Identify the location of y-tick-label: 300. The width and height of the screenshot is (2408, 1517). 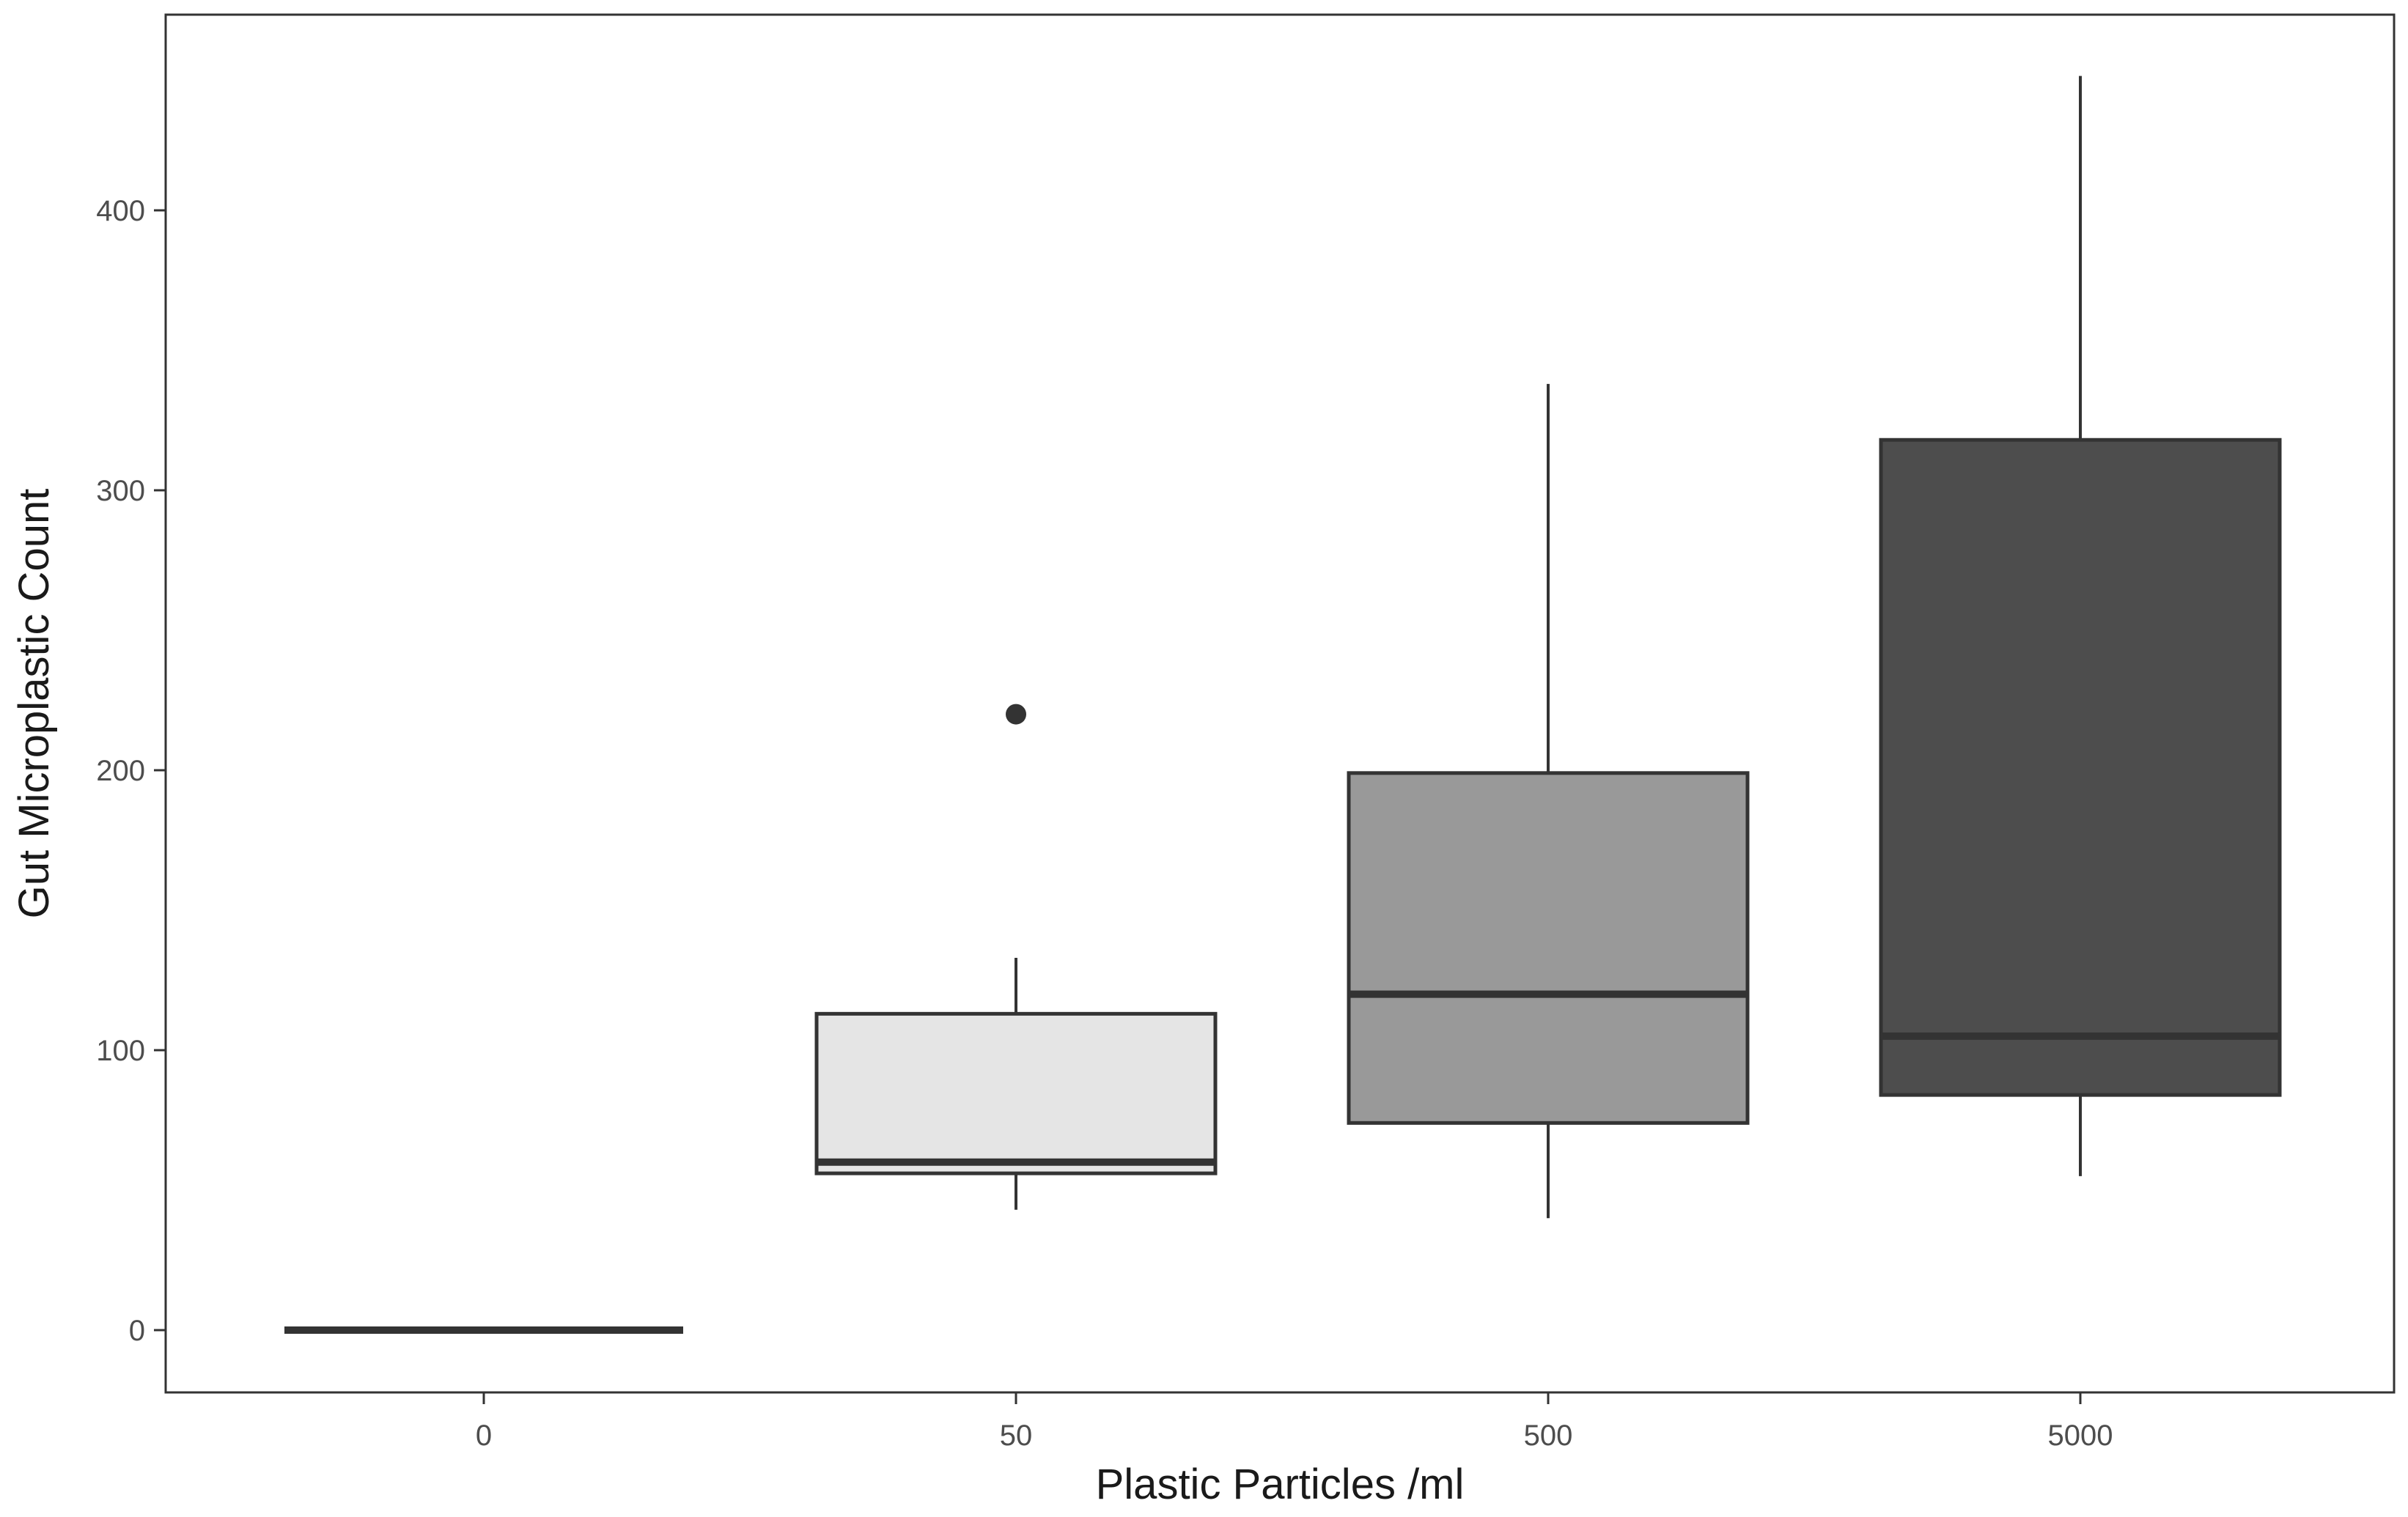
(121, 491).